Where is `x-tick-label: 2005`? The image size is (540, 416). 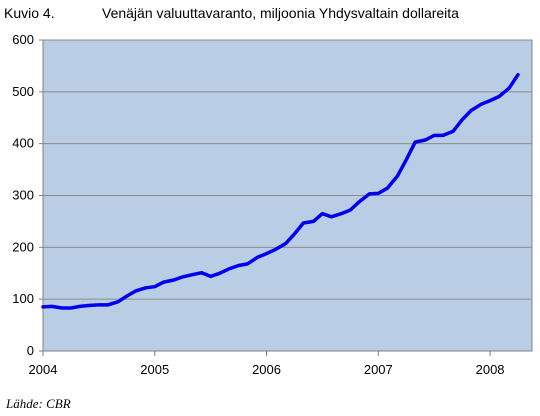 x-tick-label: 2005 is located at coordinates (154, 369).